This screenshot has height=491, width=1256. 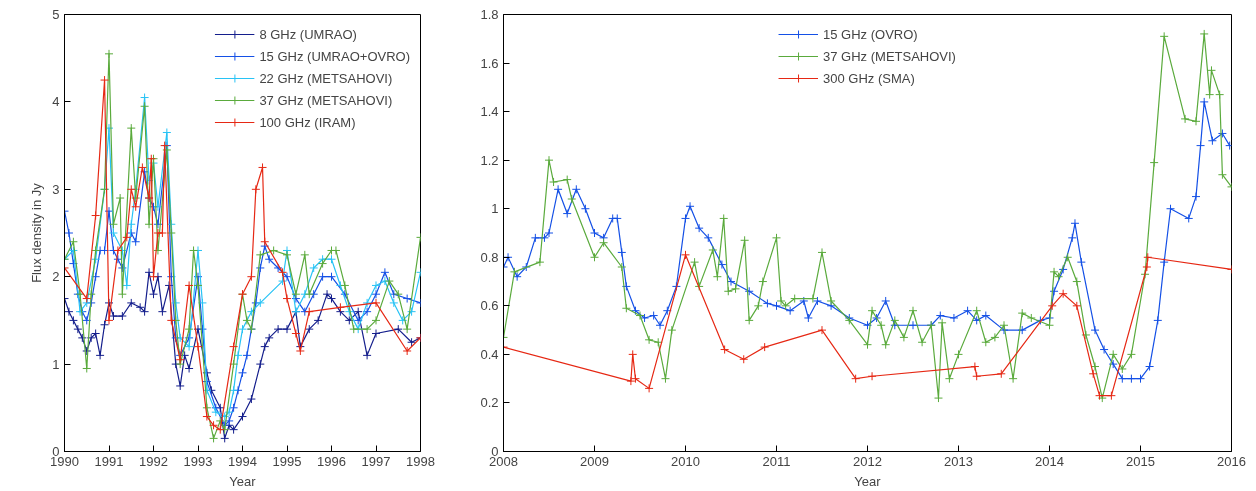 I want to click on x-tick-label: 1997, so click(x=376, y=461).